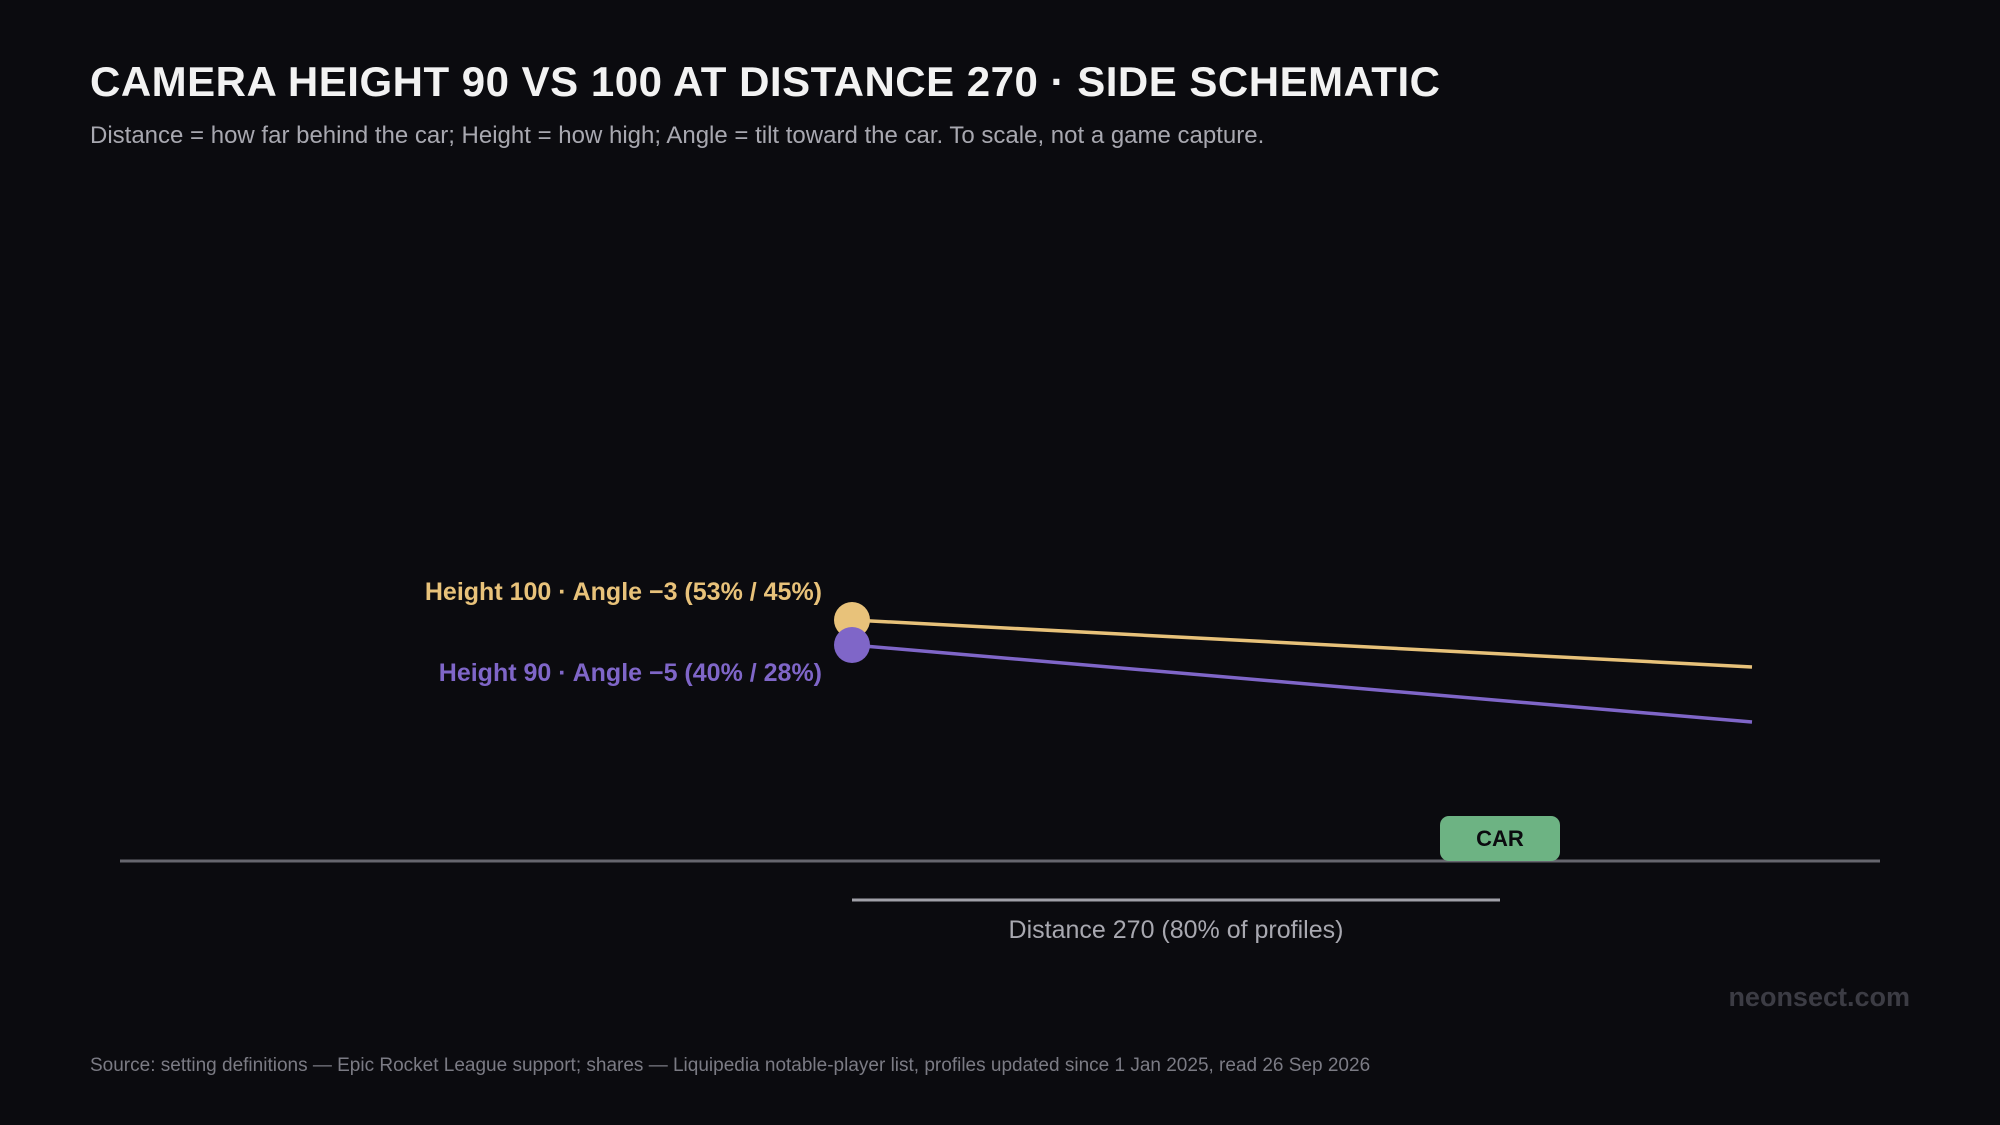 The width and height of the screenshot is (2000, 1125). Describe the element at coordinates (630, 673) in the screenshot. I see `camera-label-height-90: Height 90 · Angle −5 (40% / 28%)` at that location.